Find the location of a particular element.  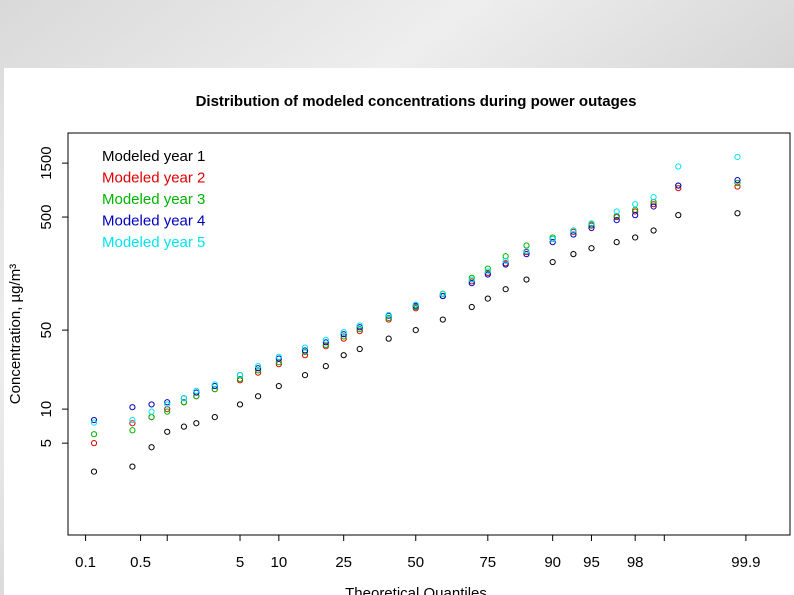

y-tick-label: 1500 is located at coordinates (46, 162).